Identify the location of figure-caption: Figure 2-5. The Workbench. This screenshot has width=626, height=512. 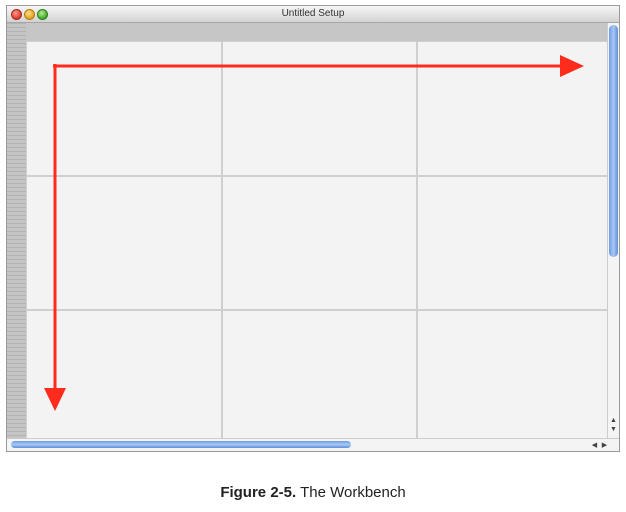
(313, 492).